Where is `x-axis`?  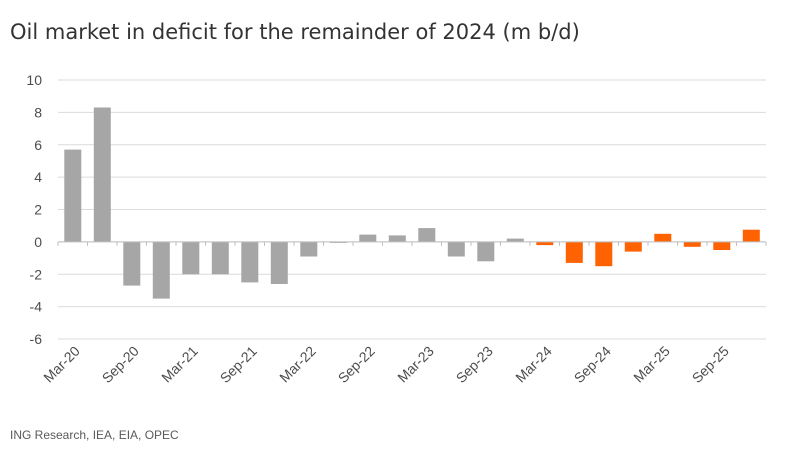
x-axis is located at coordinates (412, 243).